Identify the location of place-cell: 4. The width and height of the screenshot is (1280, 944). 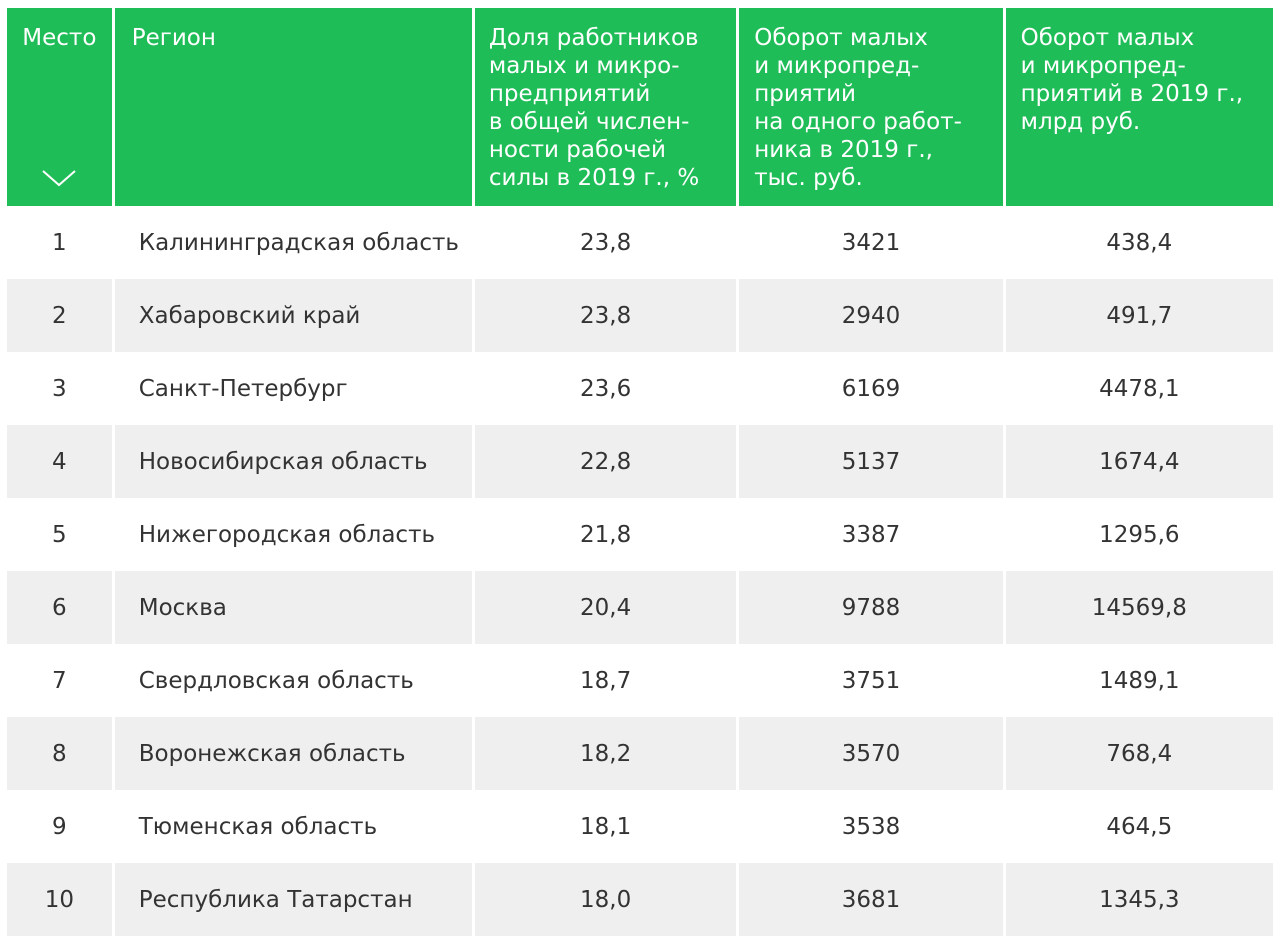
(59, 461).